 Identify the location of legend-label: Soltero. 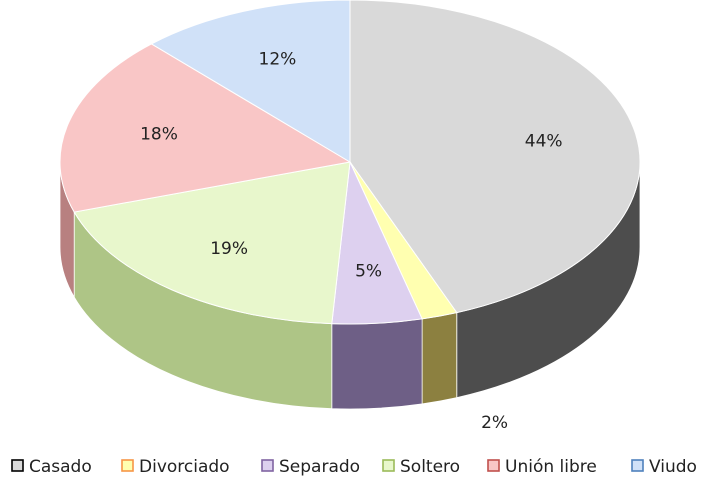
(430, 467).